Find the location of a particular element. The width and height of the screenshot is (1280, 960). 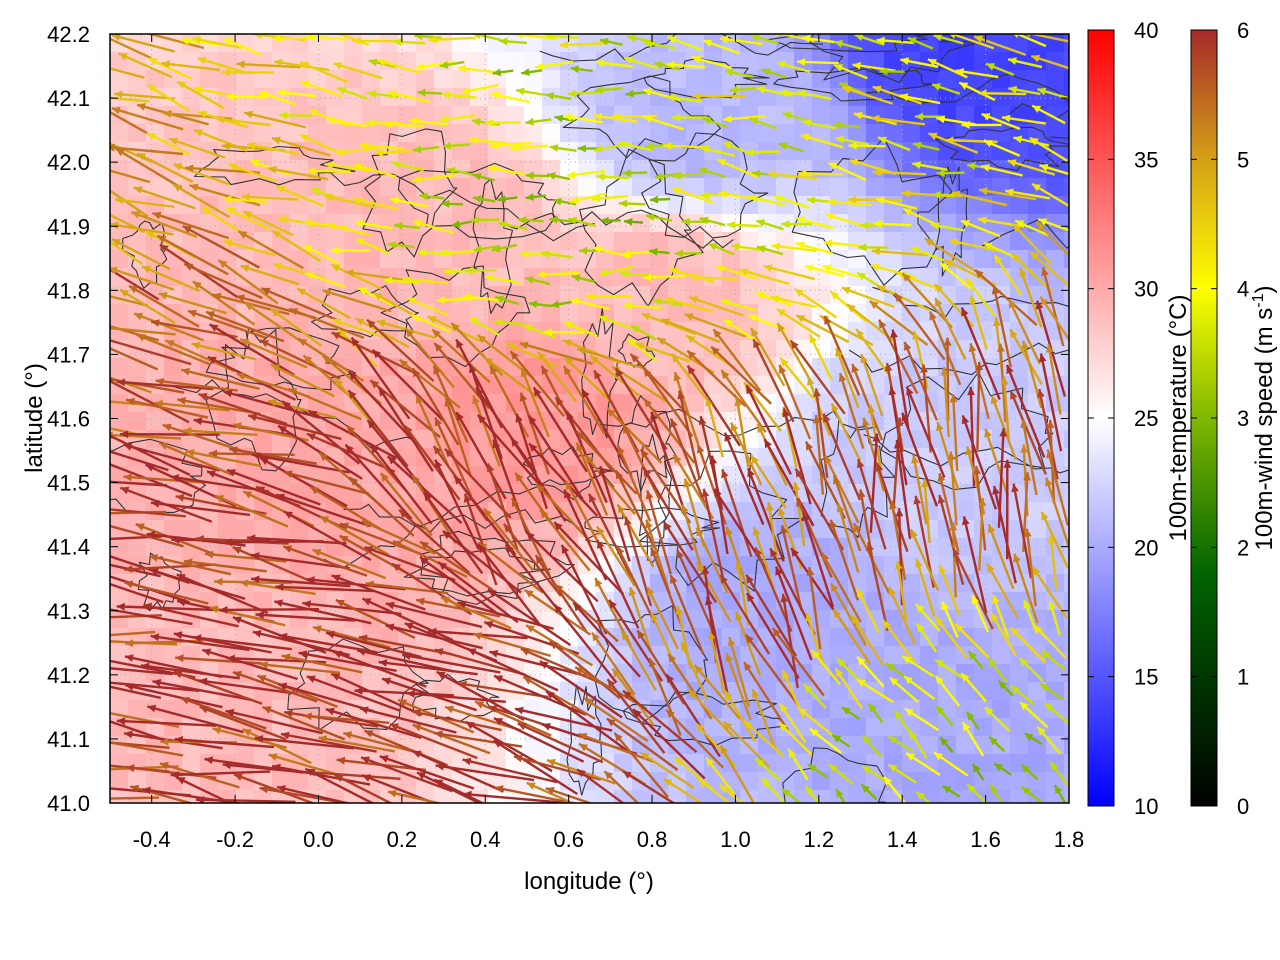

wind-colorbar-tick-label: 2 is located at coordinates (1243, 547).